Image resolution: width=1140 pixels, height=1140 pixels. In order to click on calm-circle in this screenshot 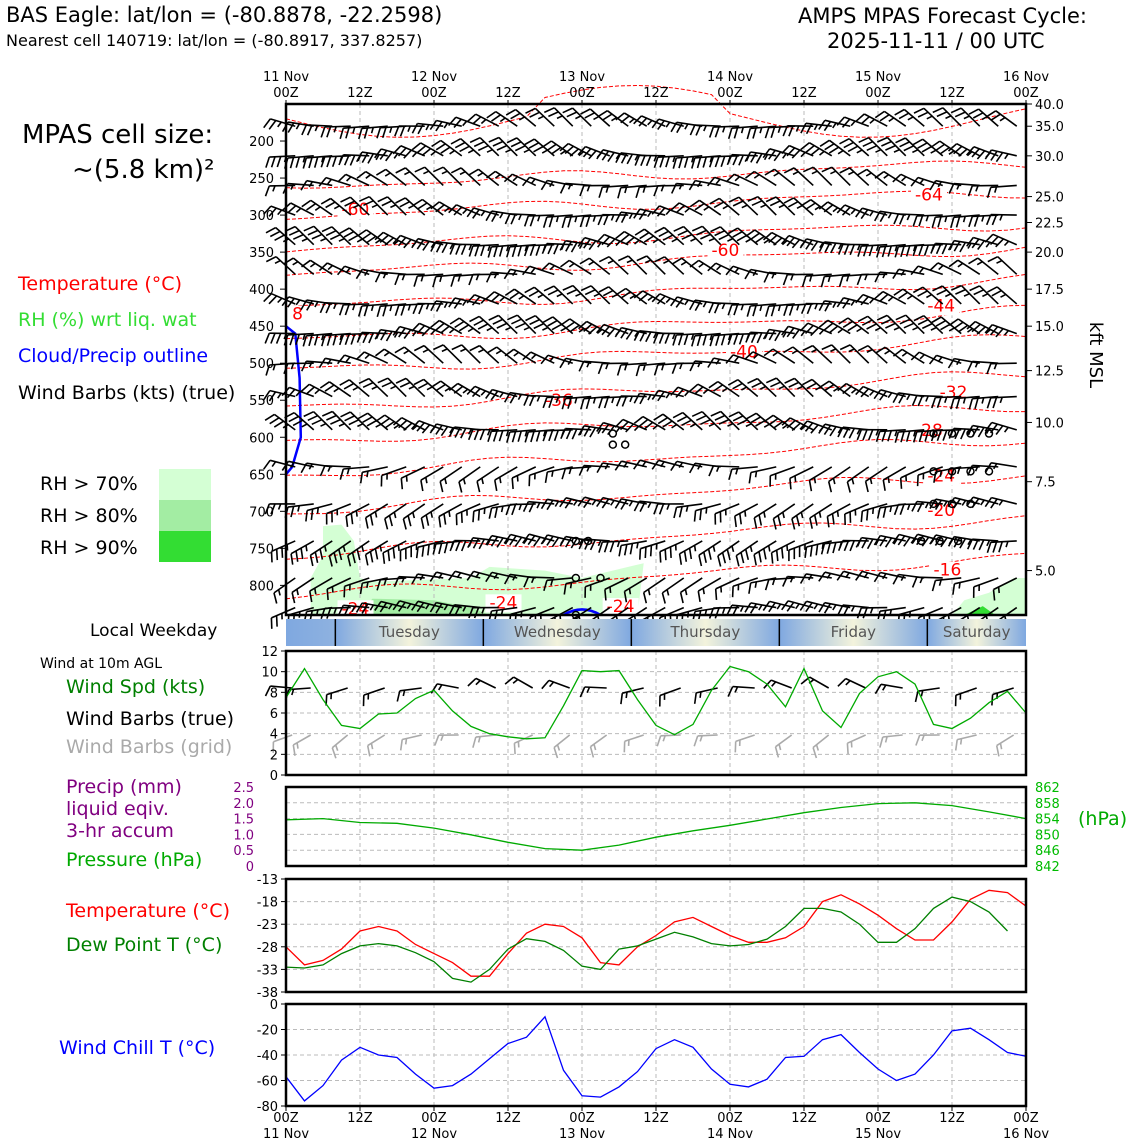, I will do `click(613, 444)`.